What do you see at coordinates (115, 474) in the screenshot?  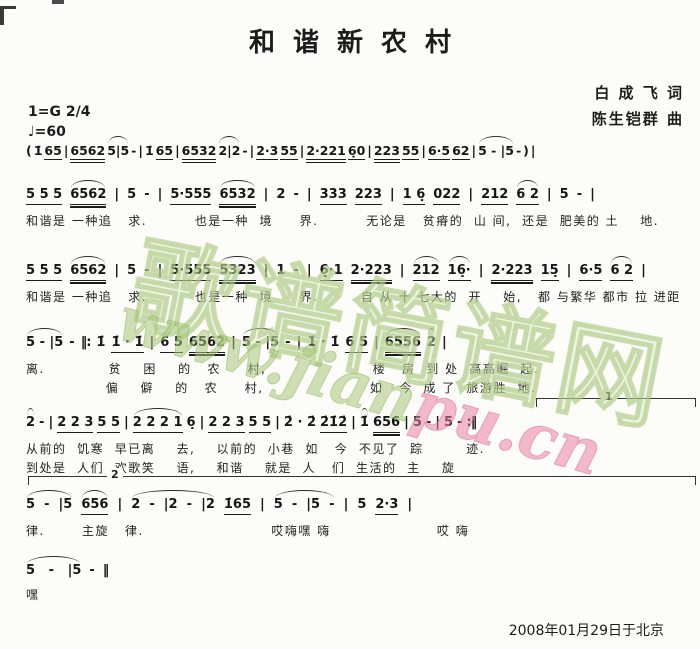 I see `volta-label: 2` at bounding box center [115, 474].